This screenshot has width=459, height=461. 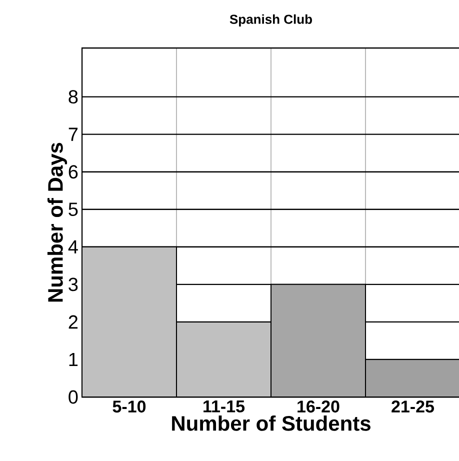 What do you see at coordinates (319, 406) in the screenshot?
I see `x-tick-label: 16-20` at bounding box center [319, 406].